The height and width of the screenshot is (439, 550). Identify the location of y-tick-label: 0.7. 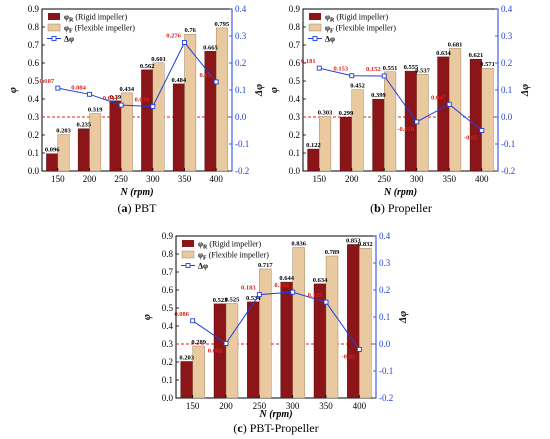
(295, 45).